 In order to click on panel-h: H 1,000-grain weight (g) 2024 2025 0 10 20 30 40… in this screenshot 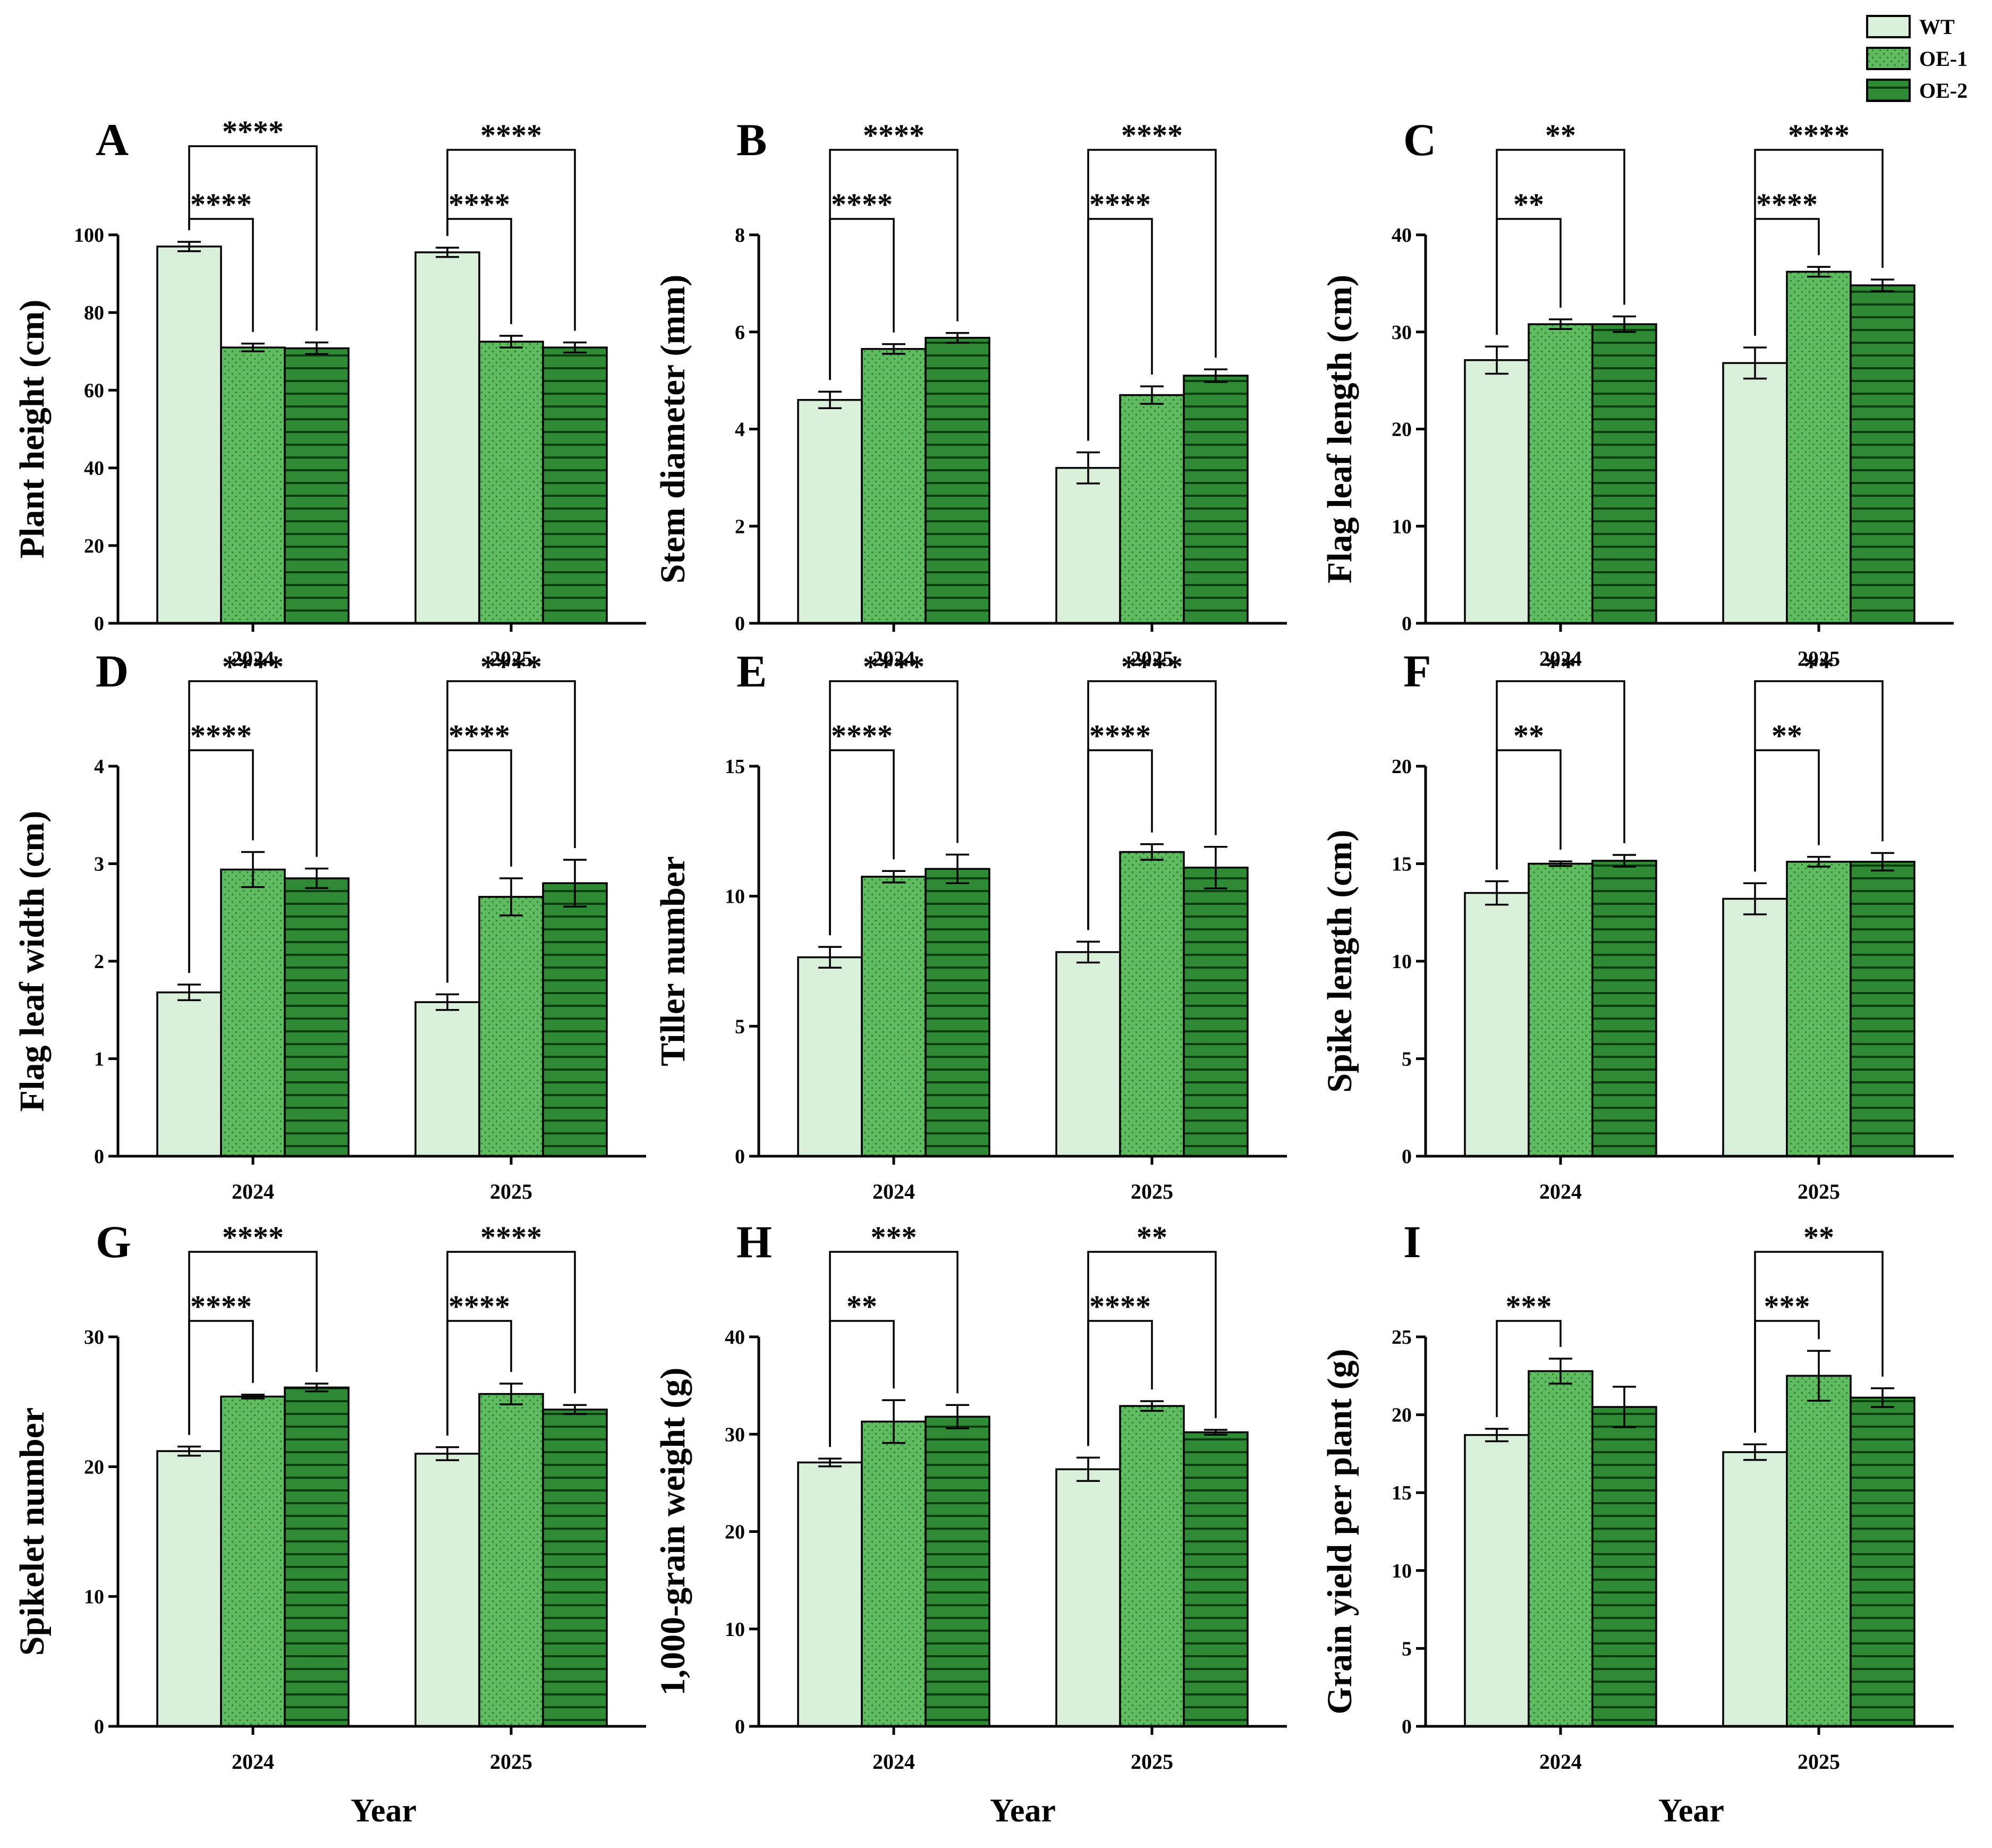, I will do `click(971, 1495)`.